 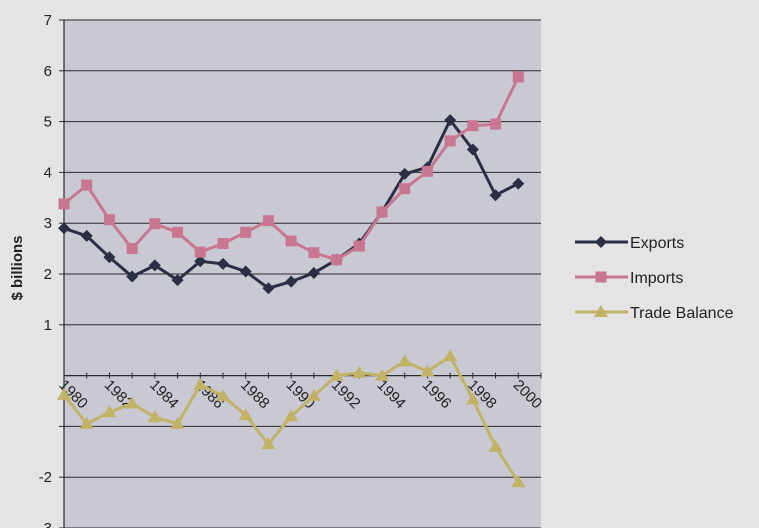 I want to click on y-tick-label: -3, so click(x=45, y=524).